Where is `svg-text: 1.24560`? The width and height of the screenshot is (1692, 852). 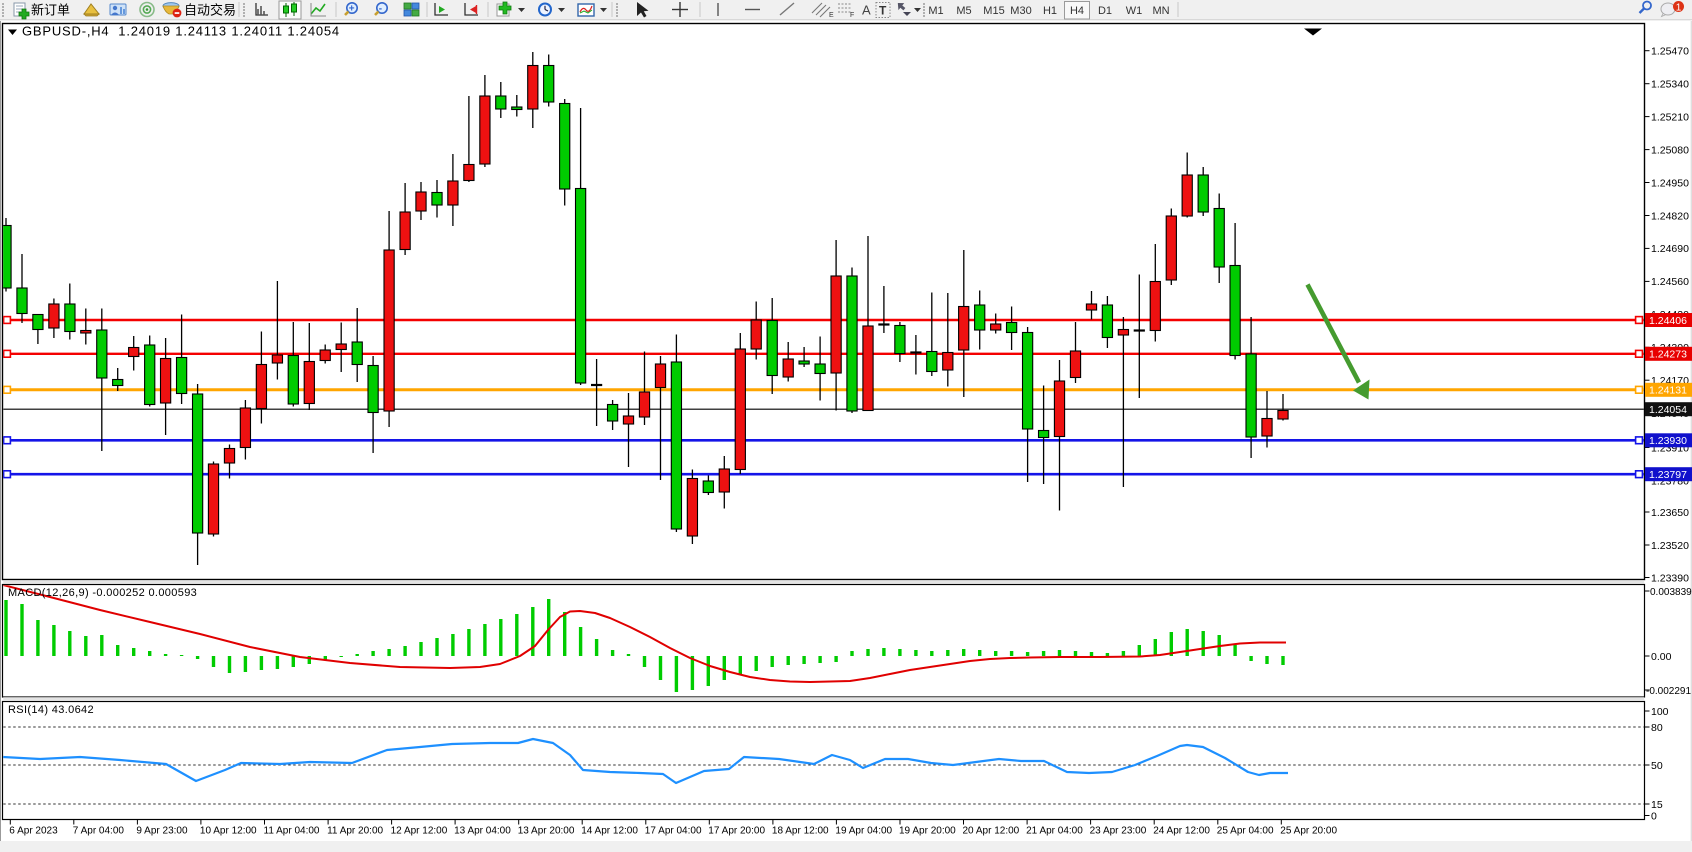 svg-text: 1.24560 is located at coordinates (1670, 282).